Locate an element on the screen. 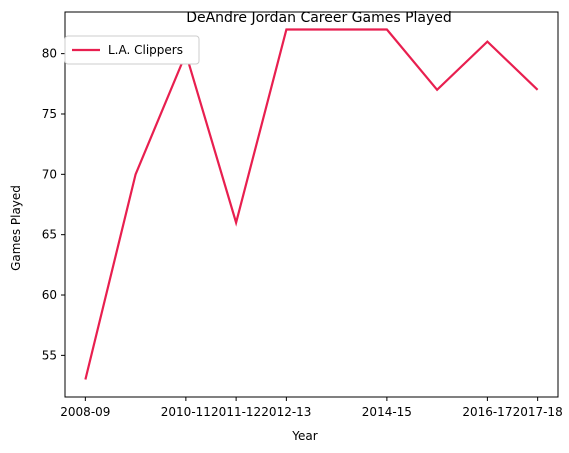  legend: L.A. Clippers is located at coordinates (132, 50).